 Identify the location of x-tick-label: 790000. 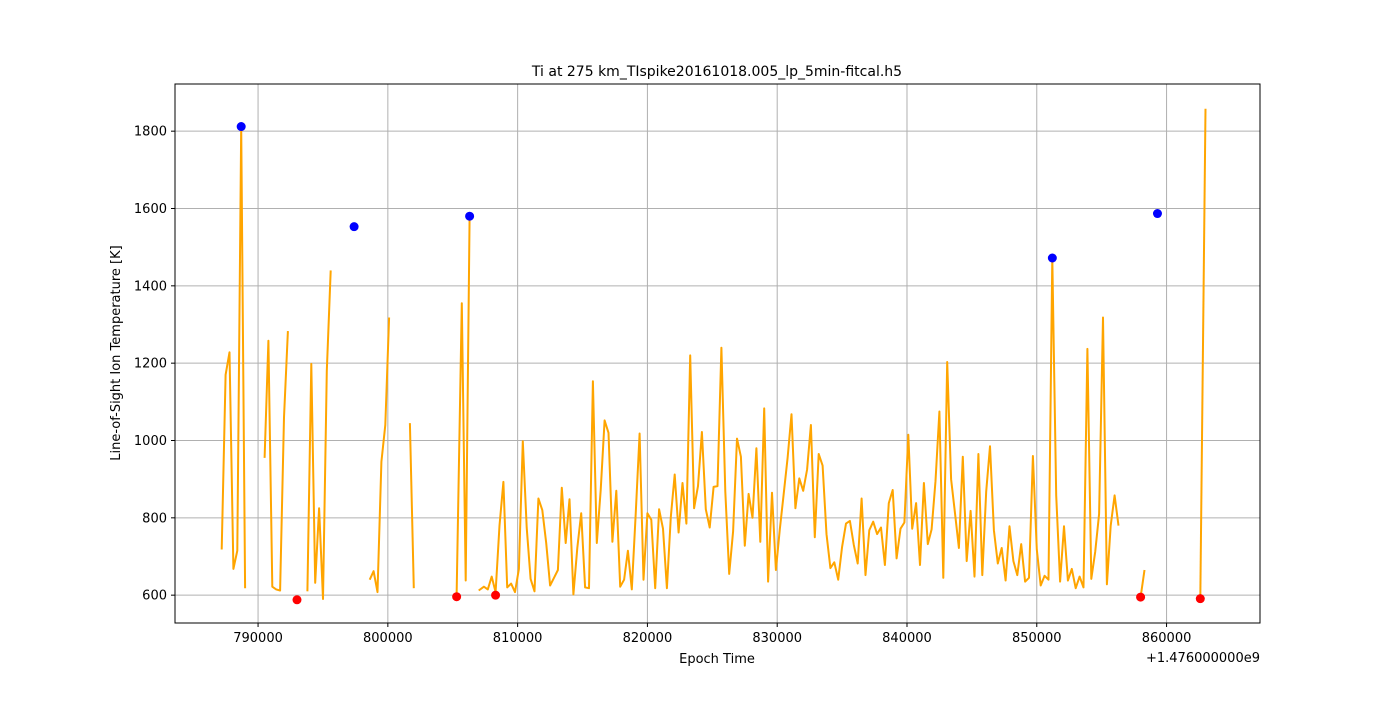
(258, 638).